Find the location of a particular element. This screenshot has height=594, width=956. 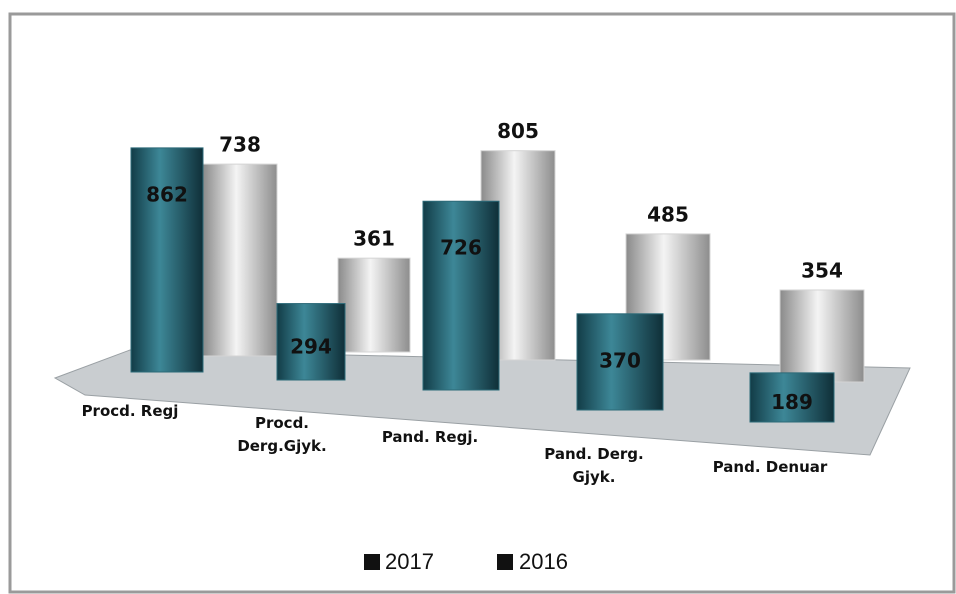

legend-label: 2016 is located at coordinates (543, 561).